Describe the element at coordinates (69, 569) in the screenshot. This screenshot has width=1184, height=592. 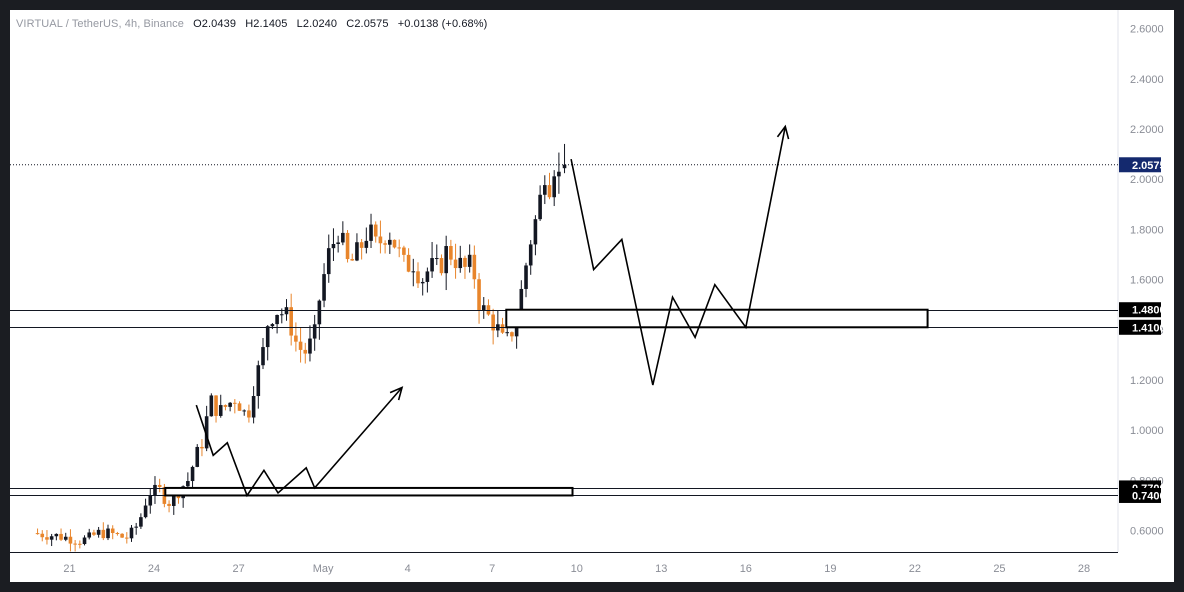
I see `x-tick-label: 21` at that location.